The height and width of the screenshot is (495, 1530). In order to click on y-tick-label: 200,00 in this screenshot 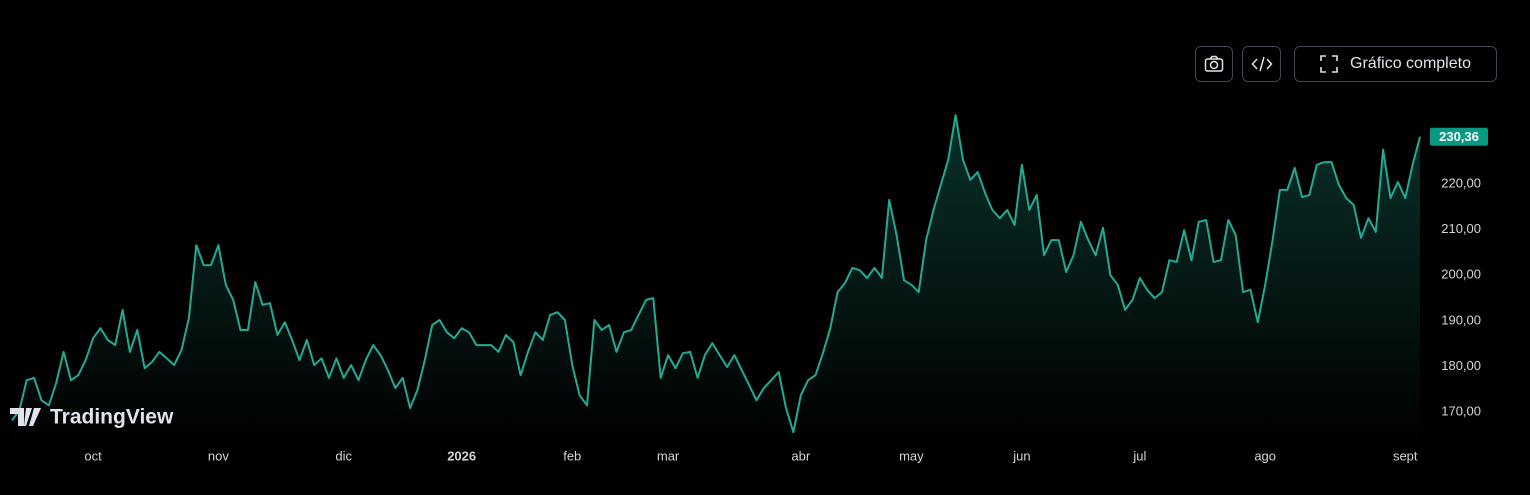, I will do `click(1461, 274)`.